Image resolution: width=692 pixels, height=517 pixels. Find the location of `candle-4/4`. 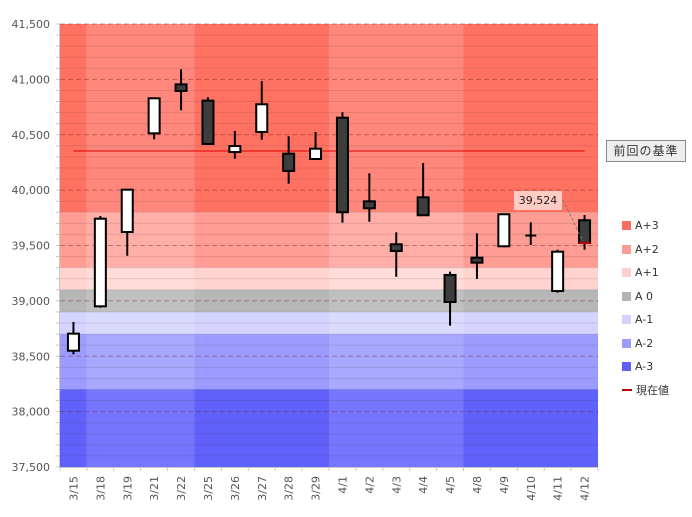

candle-4/4 is located at coordinates (423, 189).